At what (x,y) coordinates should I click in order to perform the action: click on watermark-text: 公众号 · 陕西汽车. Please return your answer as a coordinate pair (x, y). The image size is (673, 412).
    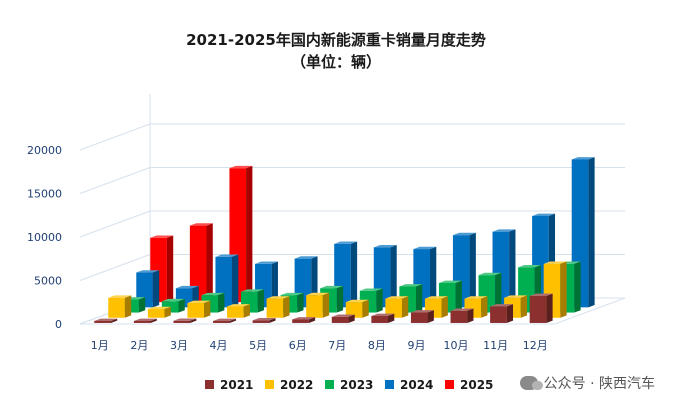
    Looking at the image, I should click on (599, 384).